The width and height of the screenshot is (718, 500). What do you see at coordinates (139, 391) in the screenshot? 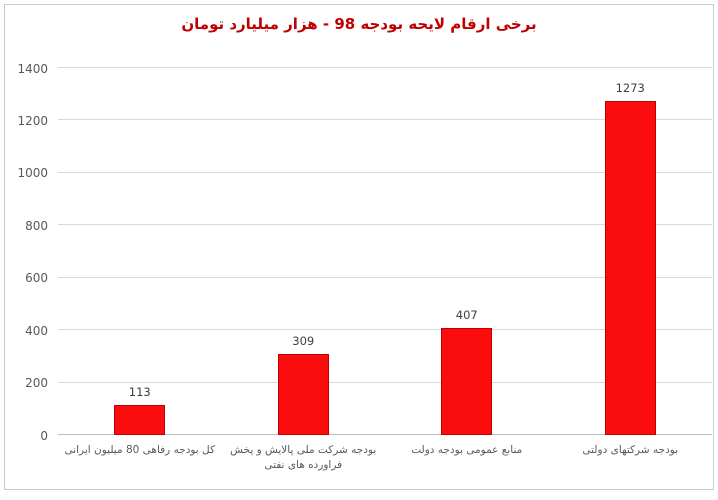
I see `bar-value-label: 113` at bounding box center [139, 391].